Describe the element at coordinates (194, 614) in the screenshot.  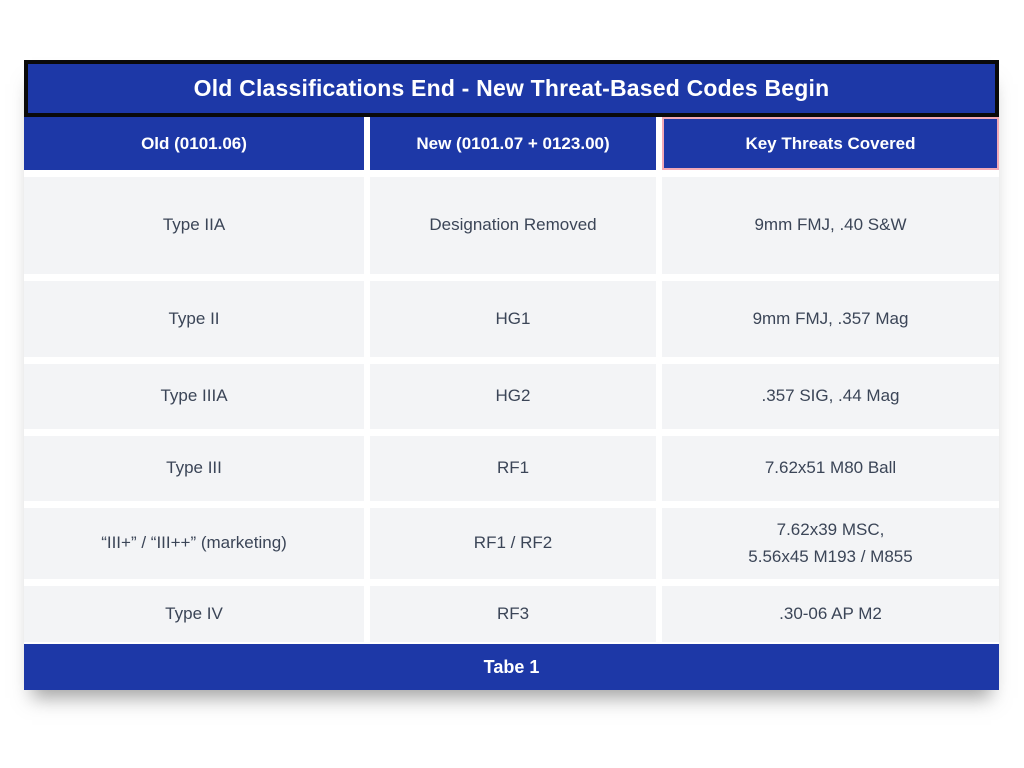
I see `cell-old: Type IV` at that location.